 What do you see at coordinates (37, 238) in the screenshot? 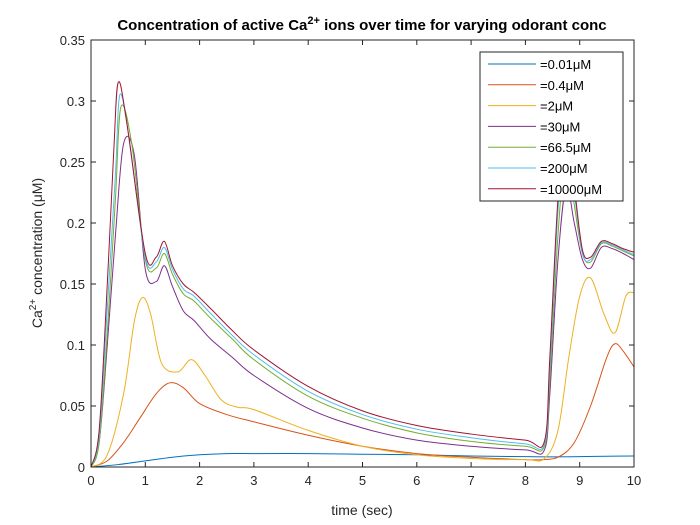
I see `y-axis-label-rest: concentration (μM)` at bounding box center [37, 238].